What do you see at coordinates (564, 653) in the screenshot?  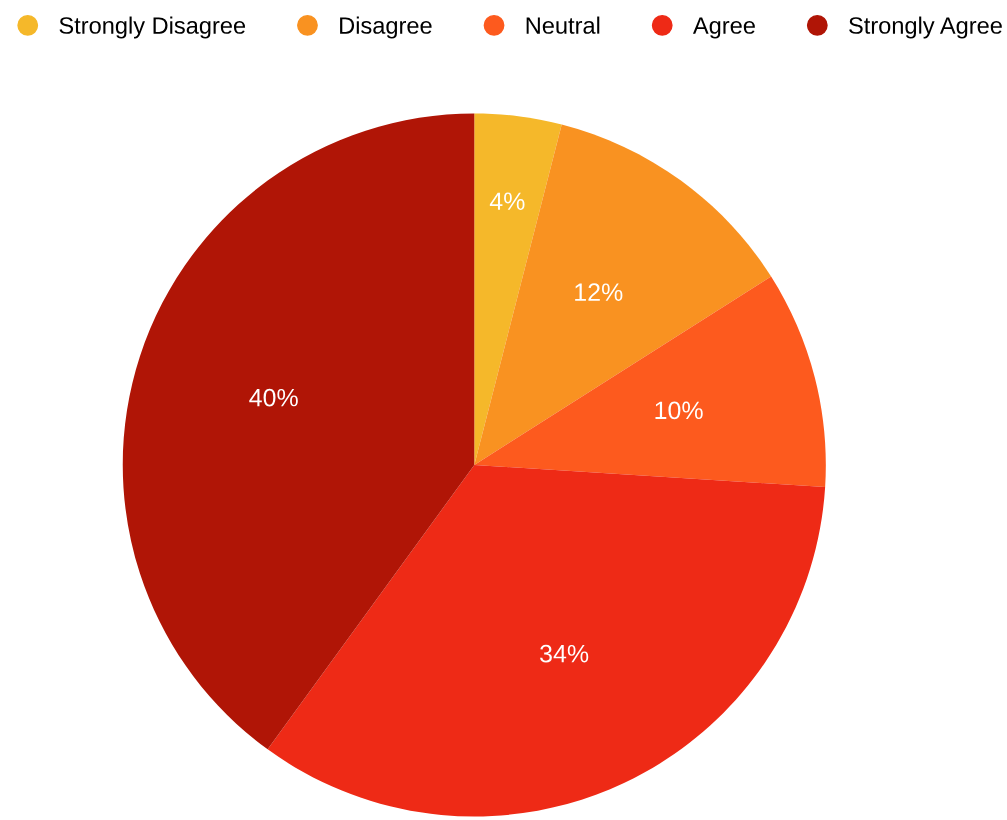 I see `data-label: 34%` at bounding box center [564, 653].